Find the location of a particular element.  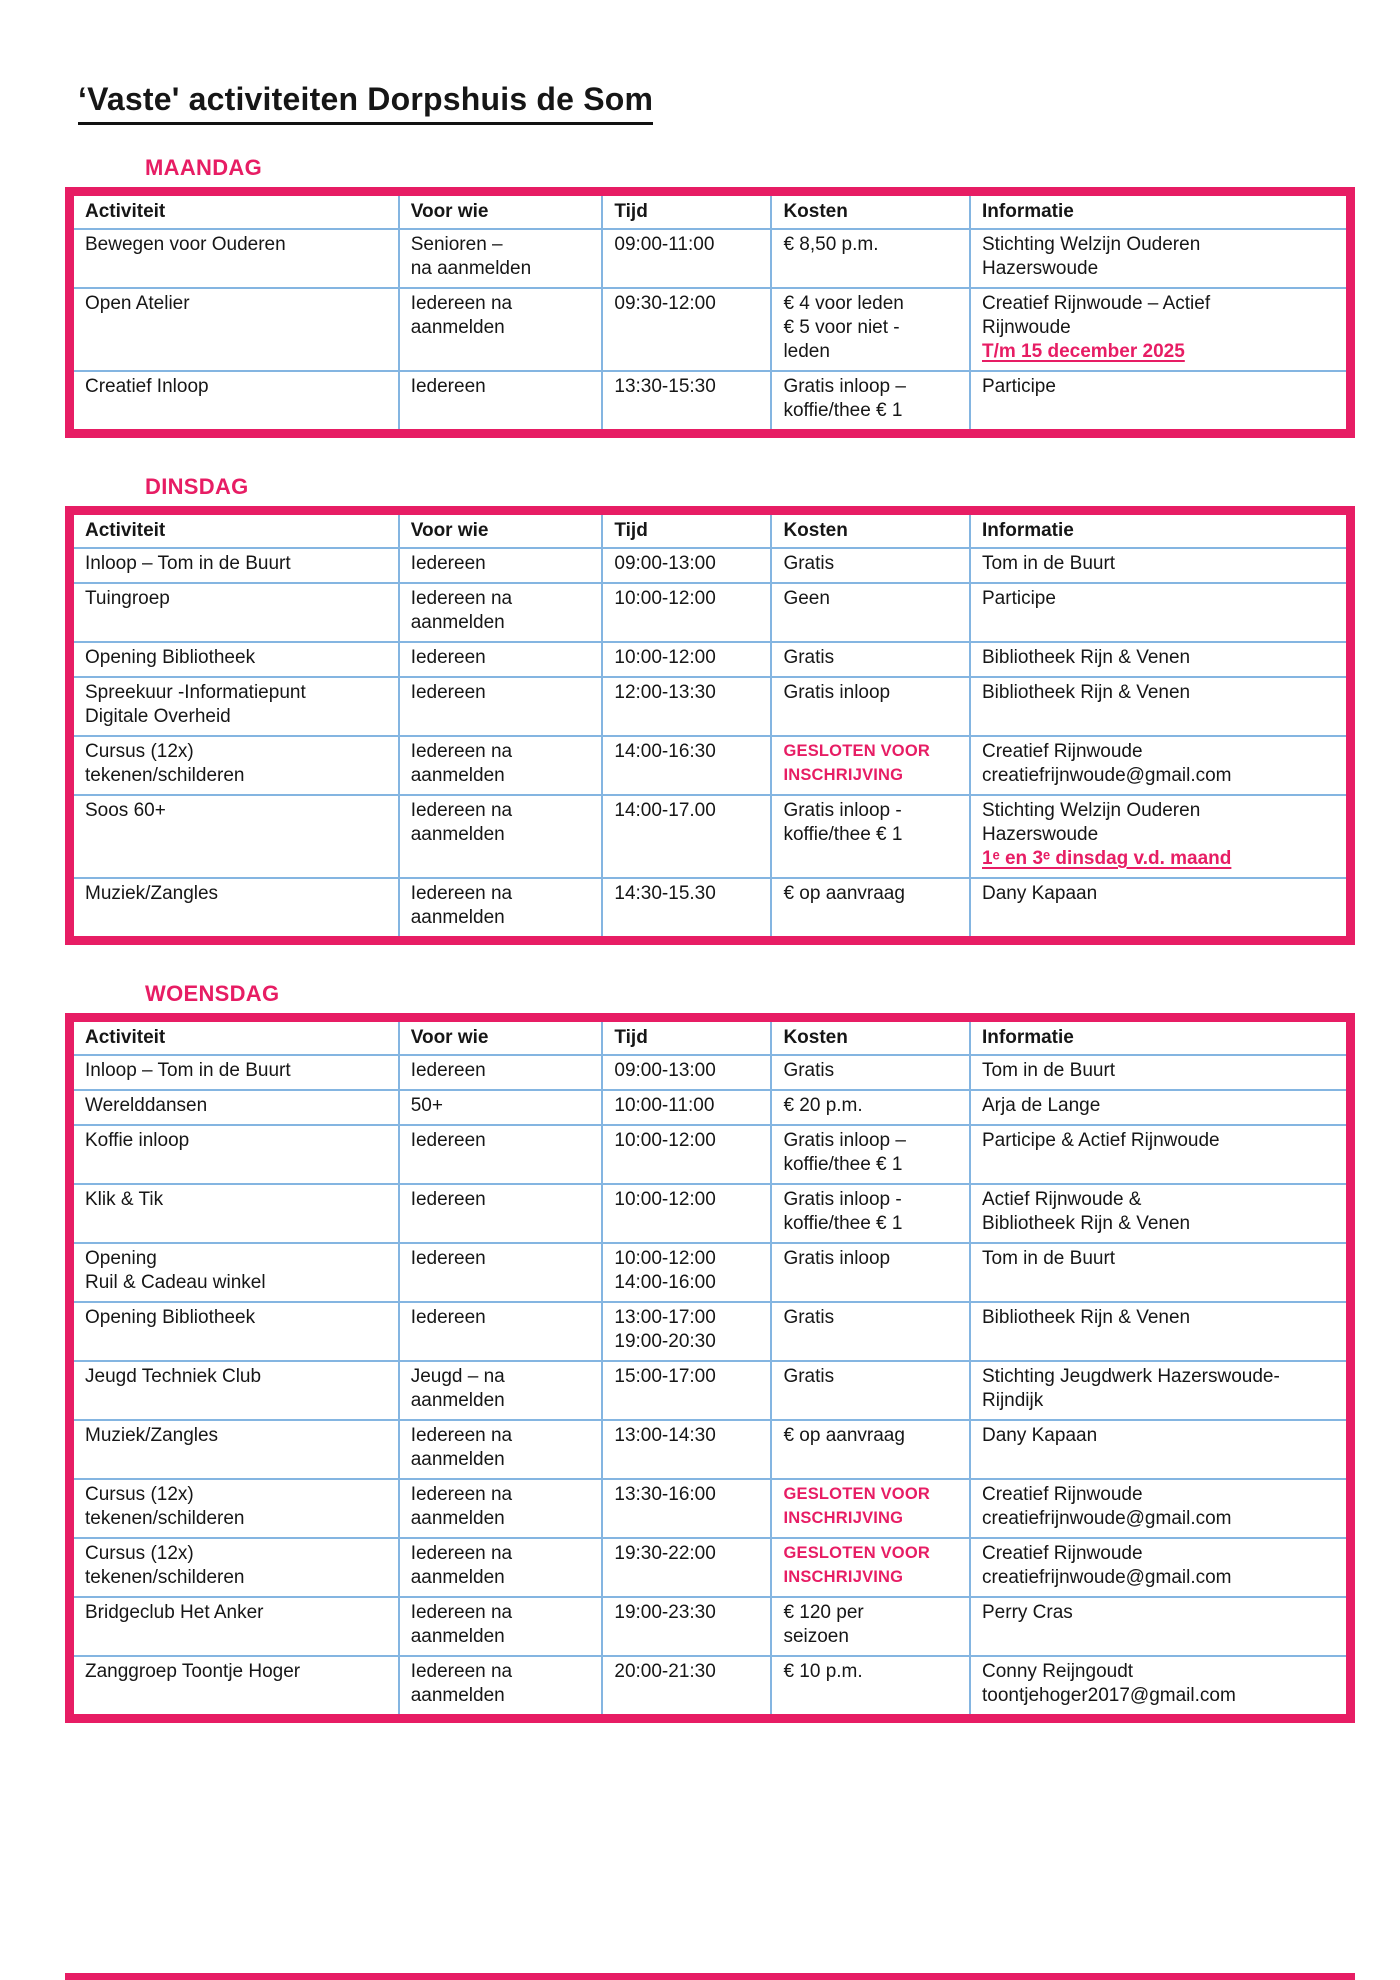

header-row: Activiteit Voor wie Tijd Kosten Informatie is located at coordinates (710, 210).